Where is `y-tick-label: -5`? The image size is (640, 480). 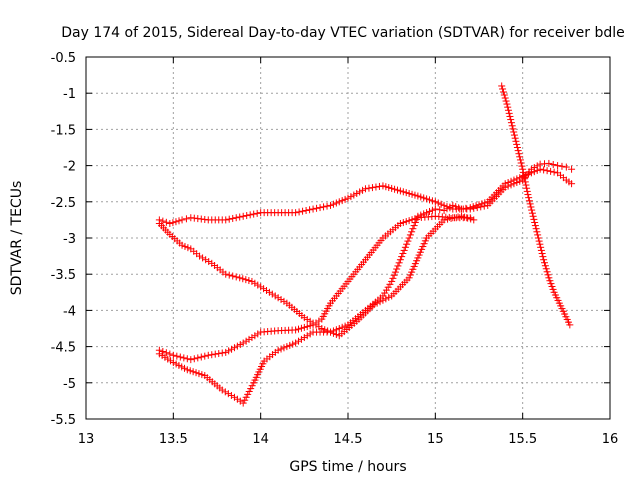
y-tick-label: -5 is located at coordinates (69, 384).